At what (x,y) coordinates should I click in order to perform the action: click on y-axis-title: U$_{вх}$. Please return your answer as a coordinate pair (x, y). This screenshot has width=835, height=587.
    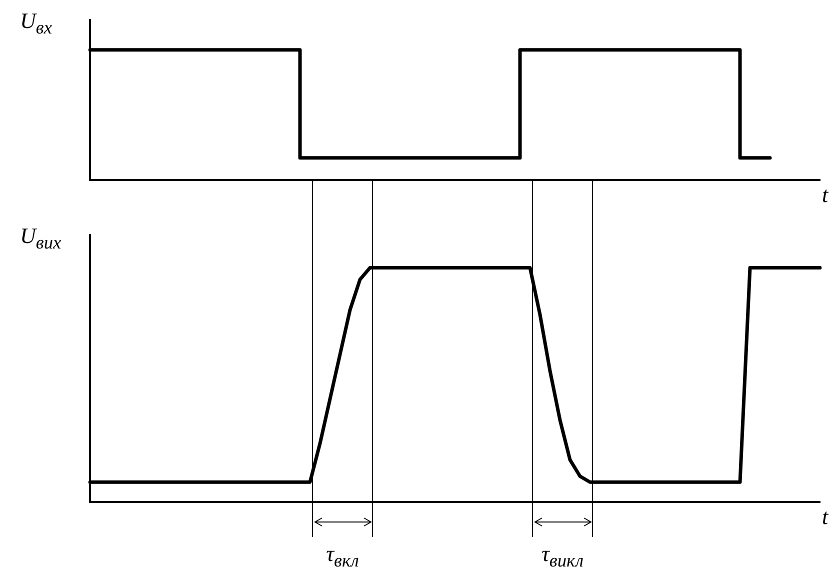
    Looking at the image, I should click on (36, 23).